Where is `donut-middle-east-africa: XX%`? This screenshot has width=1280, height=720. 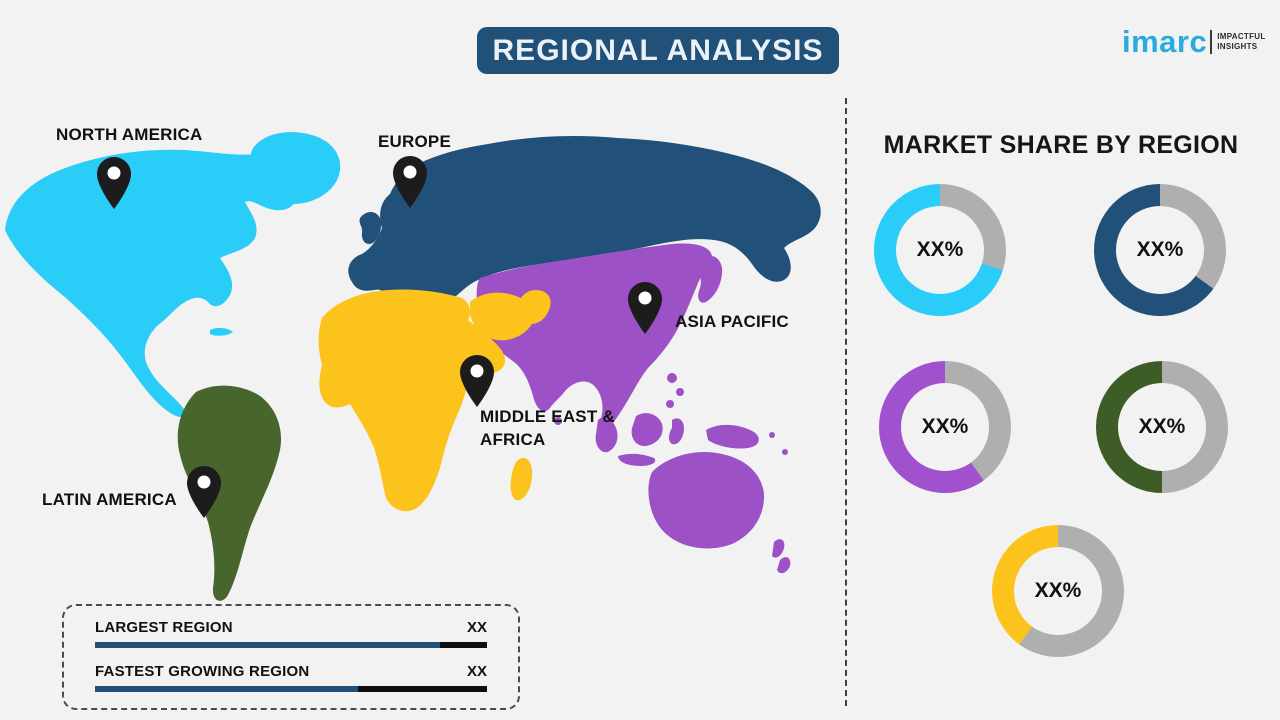 donut-middle-east-africa: XX% is located at coordinates (1058, 591).